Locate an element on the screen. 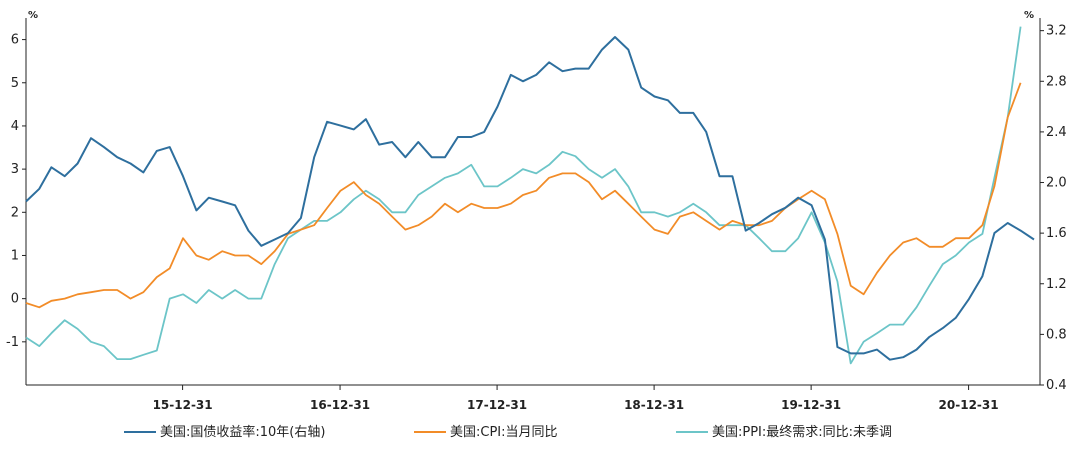 The width and height of the screenshot is (1080, 451). right-tick-label: 1.2 is located at coordinates (1056, 284).